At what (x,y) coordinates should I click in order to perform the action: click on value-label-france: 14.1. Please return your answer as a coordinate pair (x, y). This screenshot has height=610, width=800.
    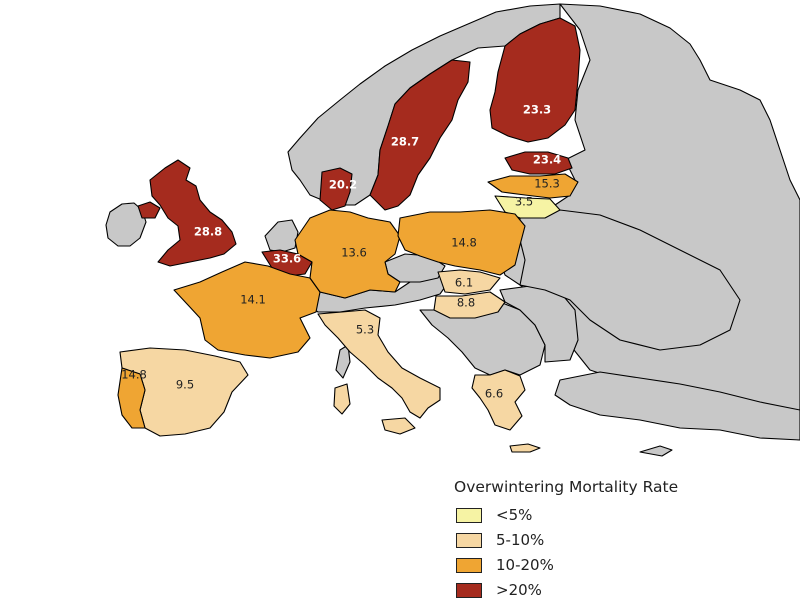
    Looking at the image, I should click on (253, 300).